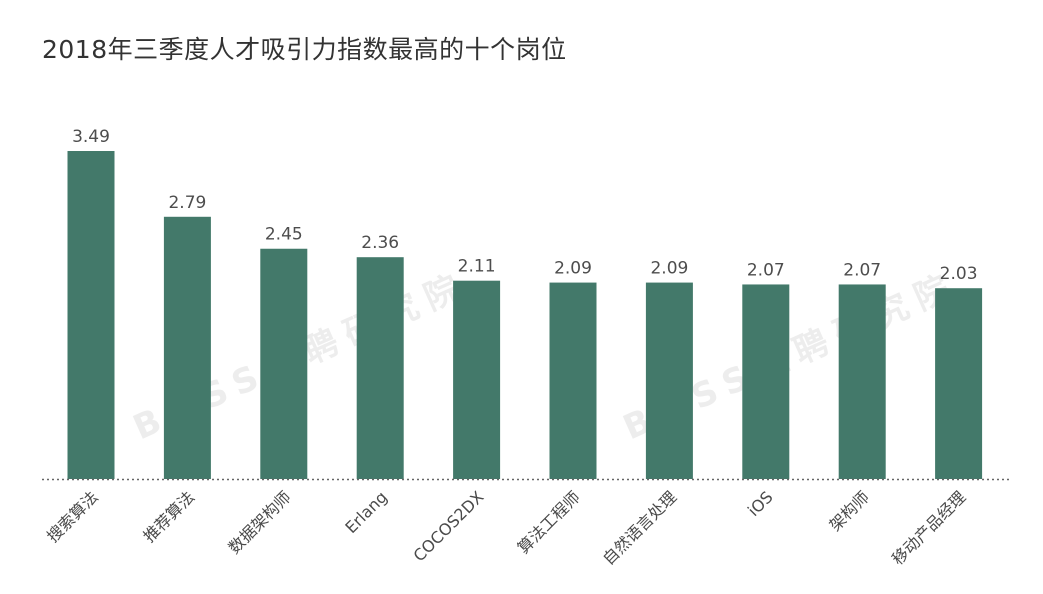 The image size is (1043, 594). Describe the element at coordinates (959, 274) in the screenshot. I see `data-label: 2.03` at that location.